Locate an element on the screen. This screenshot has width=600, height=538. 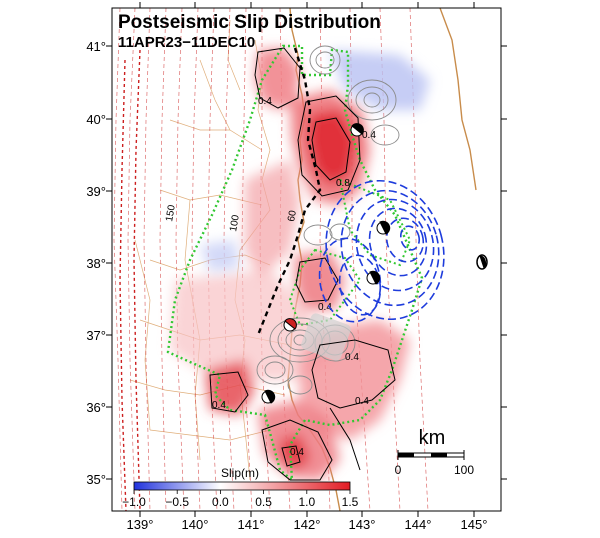
colorbar-tick-label: 0.0 is located at coordinates (220, 502).